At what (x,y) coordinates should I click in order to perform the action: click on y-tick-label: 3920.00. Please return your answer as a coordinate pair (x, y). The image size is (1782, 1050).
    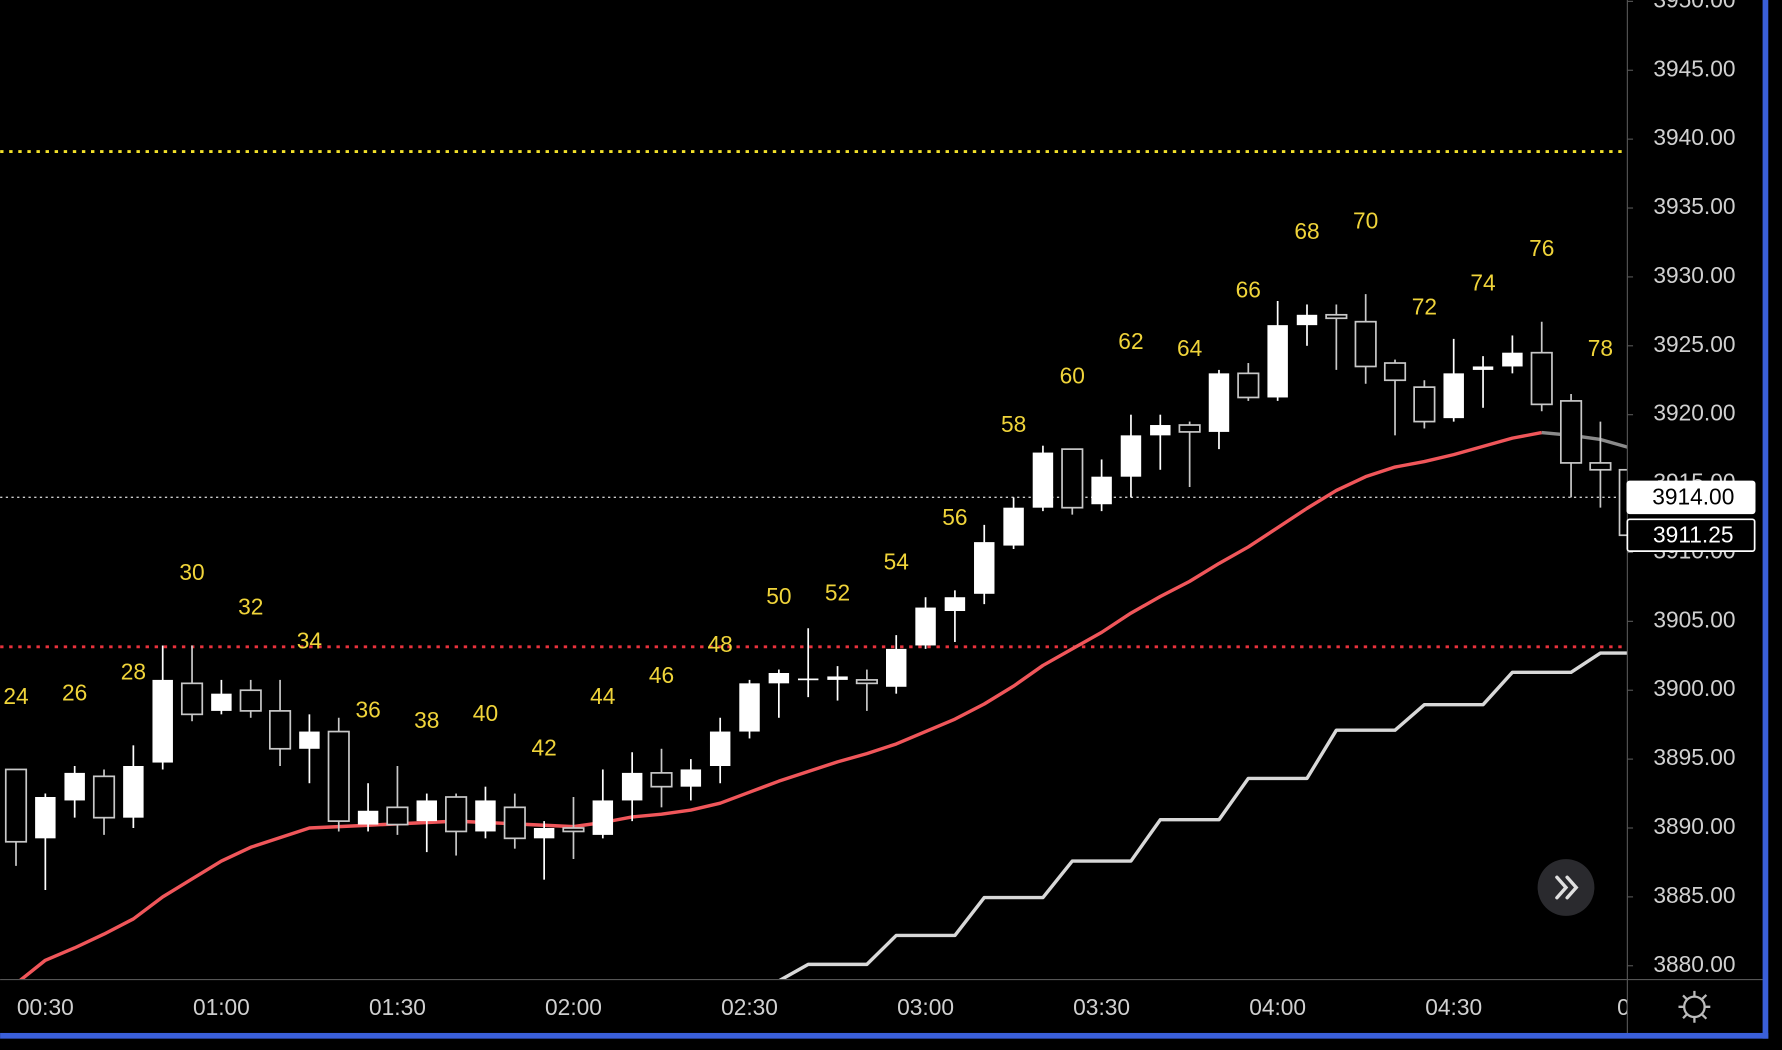
    Looking at the image, I should click on (1694, 413).